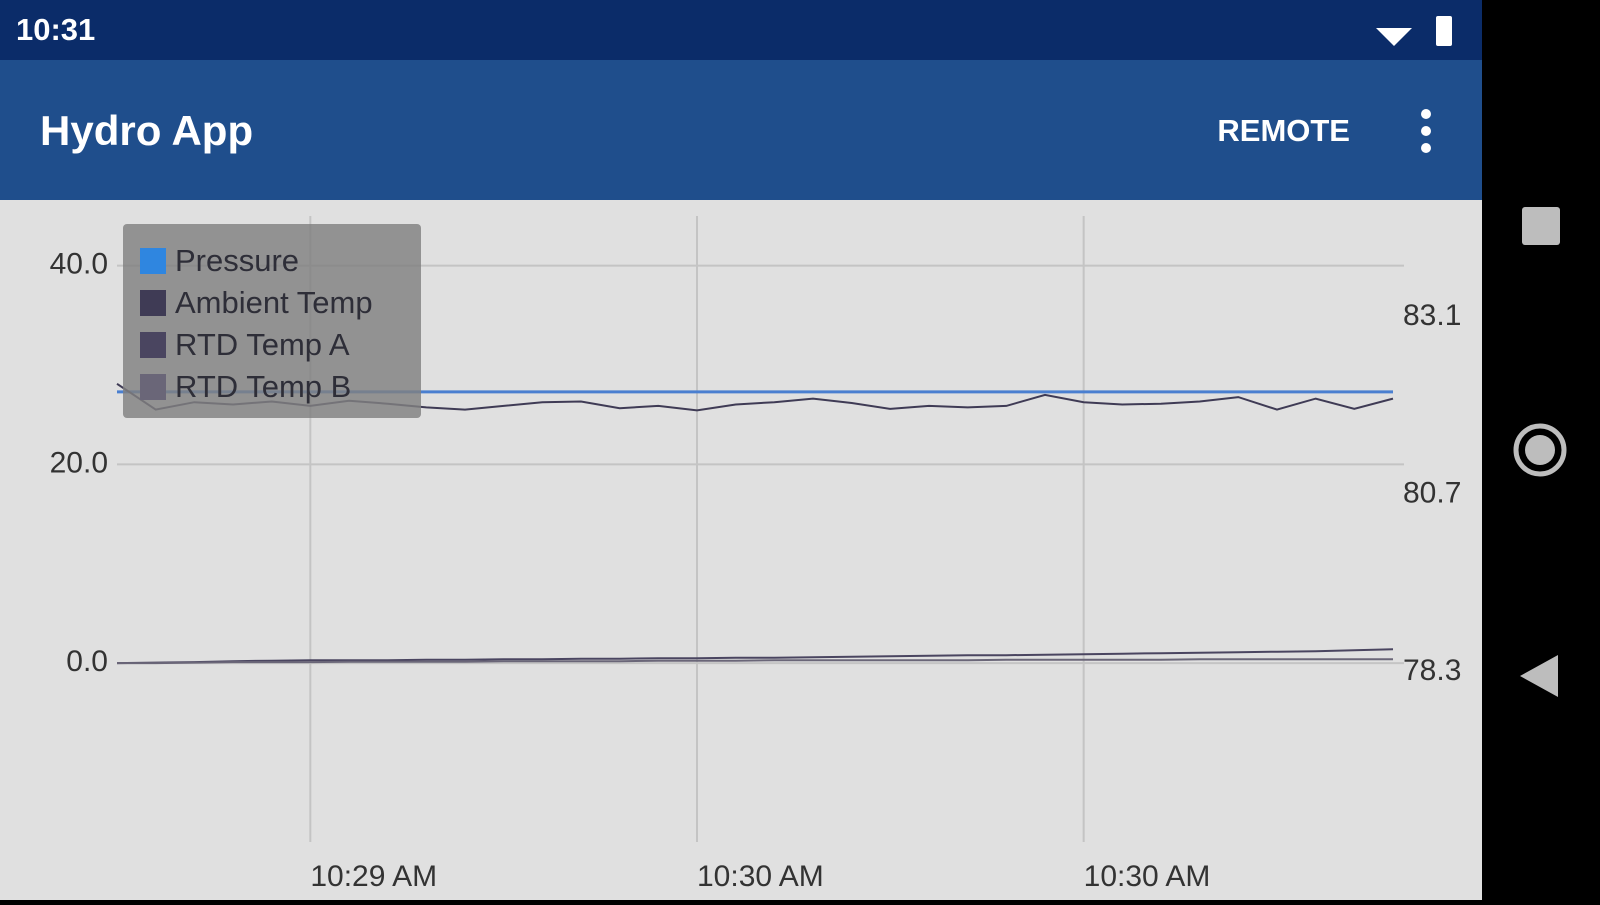 This screenshot has width=1600, height=905. Describe the element at coordinates (1283, 130) in the screenshot. I see `remote-button: REMOTE` at that location.